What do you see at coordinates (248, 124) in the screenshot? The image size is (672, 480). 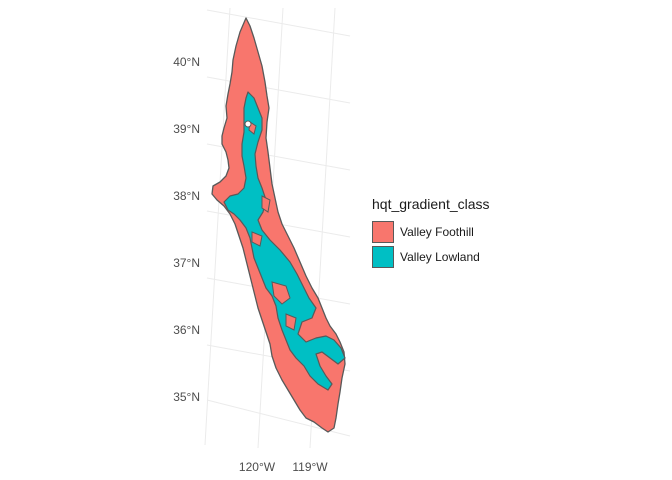 I see `reservoir-marker` at bounding box center [248, 124].